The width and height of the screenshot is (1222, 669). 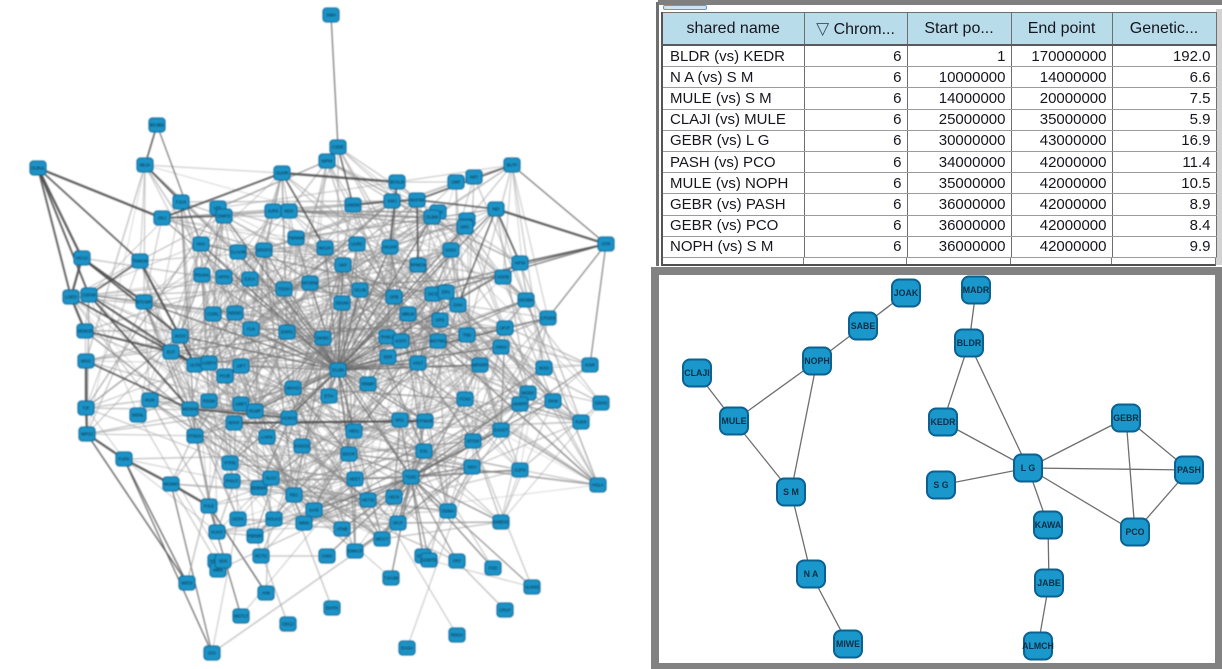 What do you see at coordinates (397, 182) in the screenshot?
I see `svg-text: BCKLB` at bounding box center [397, 182].